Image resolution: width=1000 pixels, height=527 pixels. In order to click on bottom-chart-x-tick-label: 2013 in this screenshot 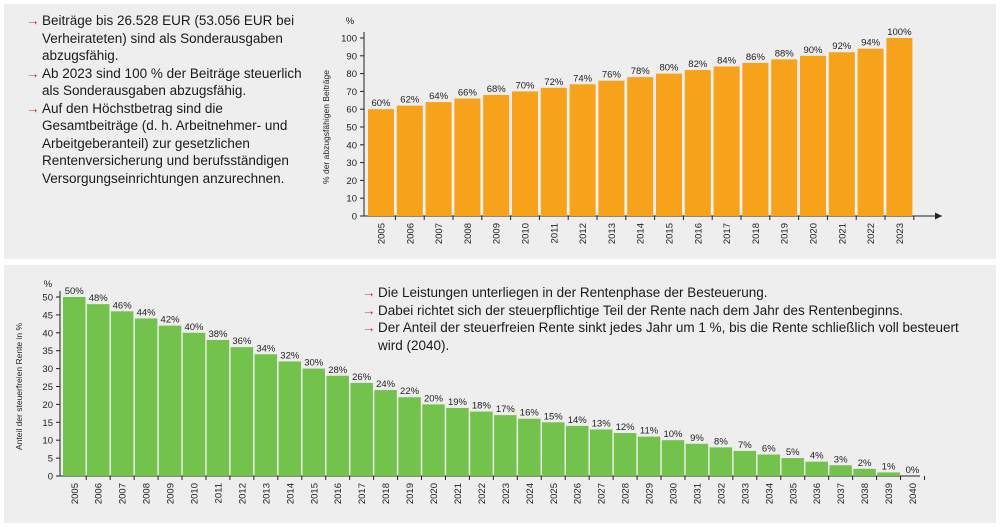, I will do `click(266, 493)`.